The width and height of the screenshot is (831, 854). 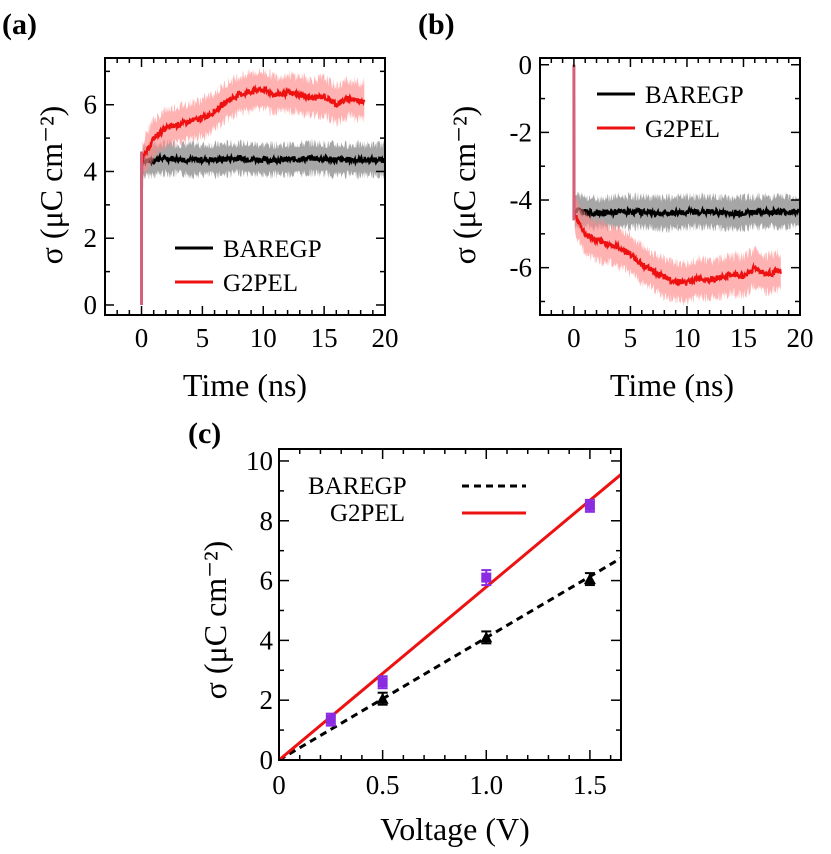 What do you see at coordinates (450, 659) in the screenshot?
I see `panel-c-fit-BAREGP` at bounding box center [450, 659].